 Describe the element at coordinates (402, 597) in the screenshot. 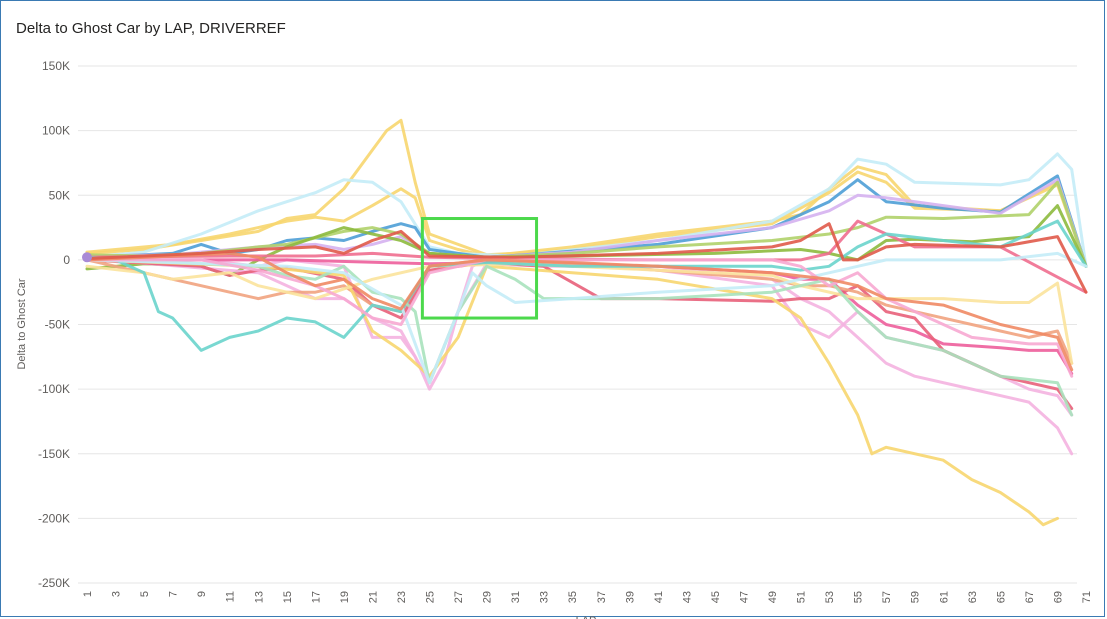

I see `x-tick-label: 23` at that location.